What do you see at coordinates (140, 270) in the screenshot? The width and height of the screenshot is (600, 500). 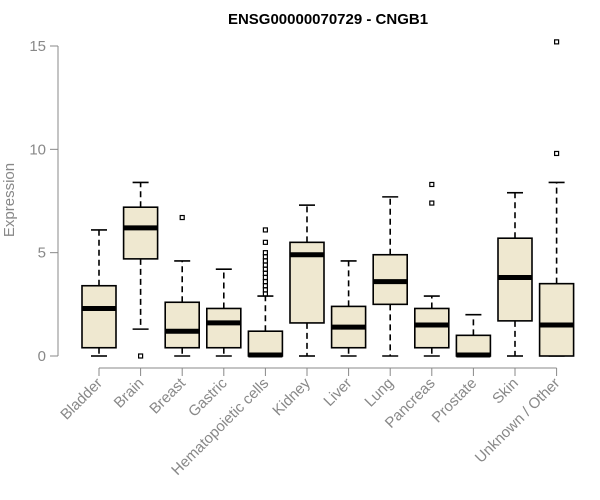 I see `box-brain` at bounding box center [140, 270].